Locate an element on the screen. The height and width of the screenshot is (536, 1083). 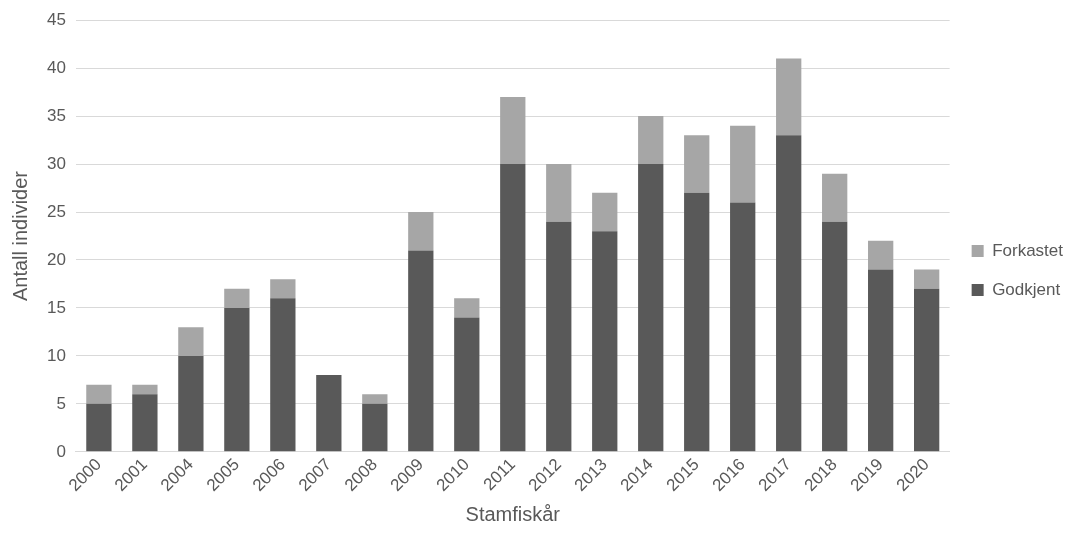
legend-label: Forkastet is located at coordinates (1028, 250).